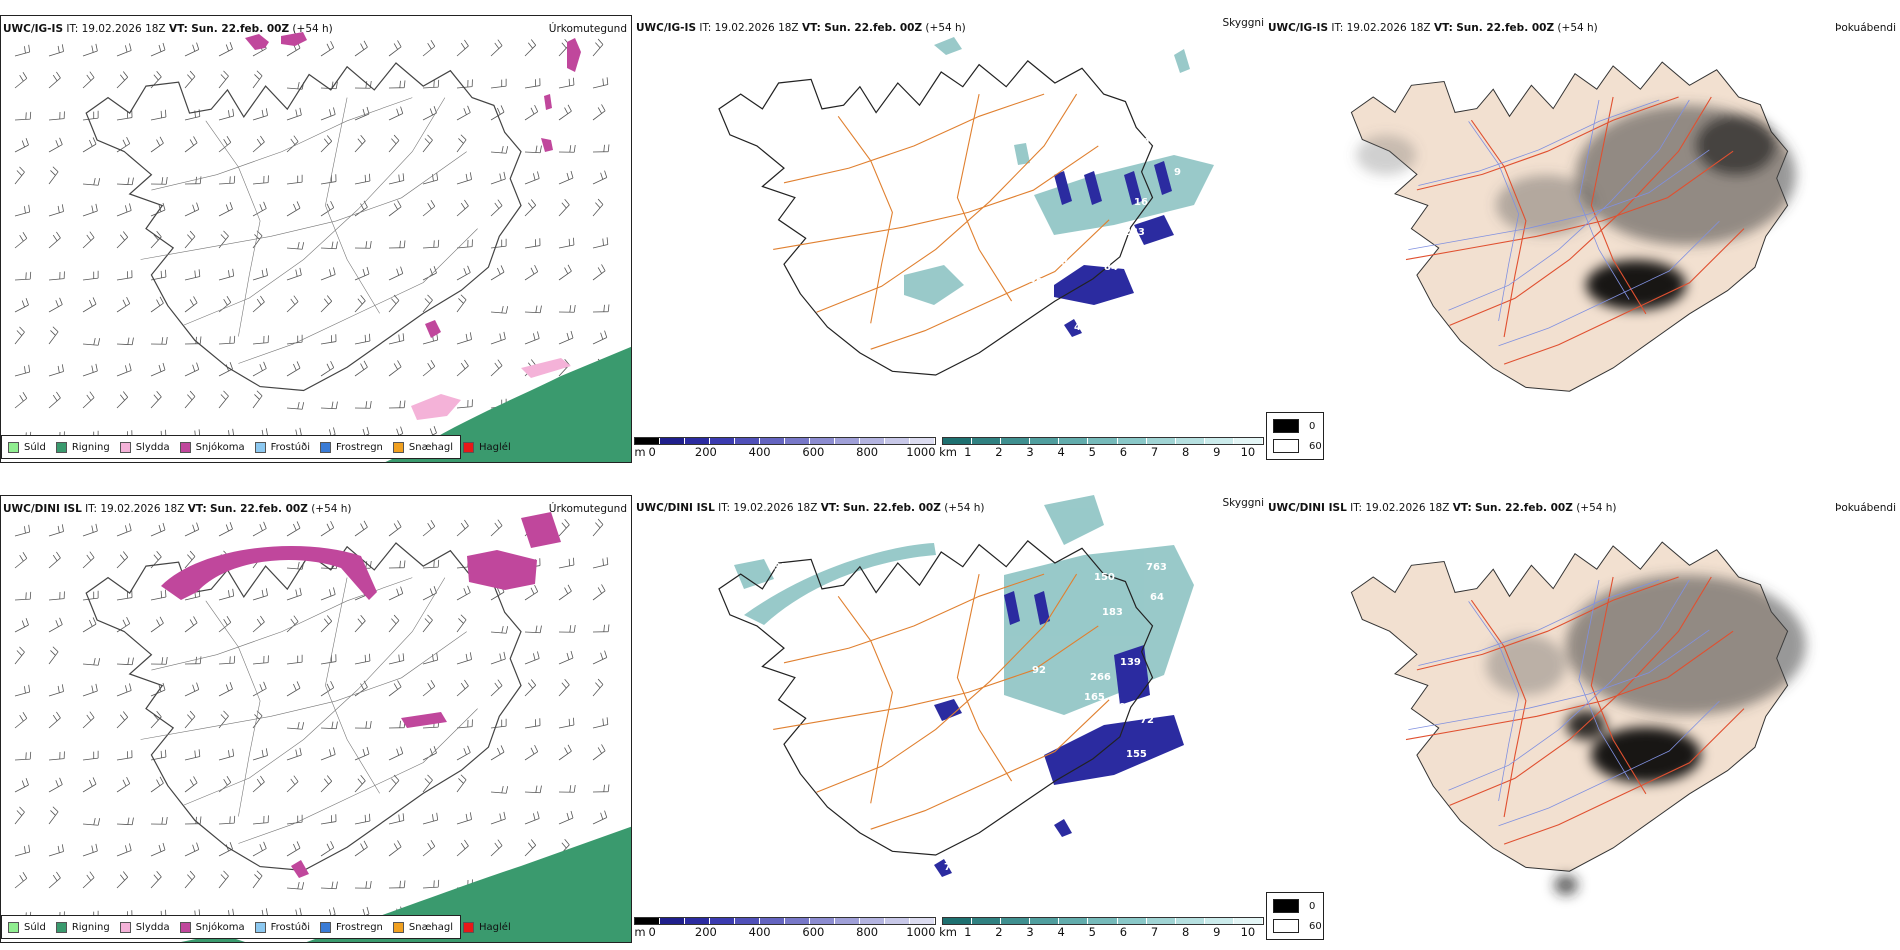 The width and height of the screenshot is (1900, 950). Describe the element at coordinates (1578, 718) in the screenshot. I see `fog-map-bottom` at that location.